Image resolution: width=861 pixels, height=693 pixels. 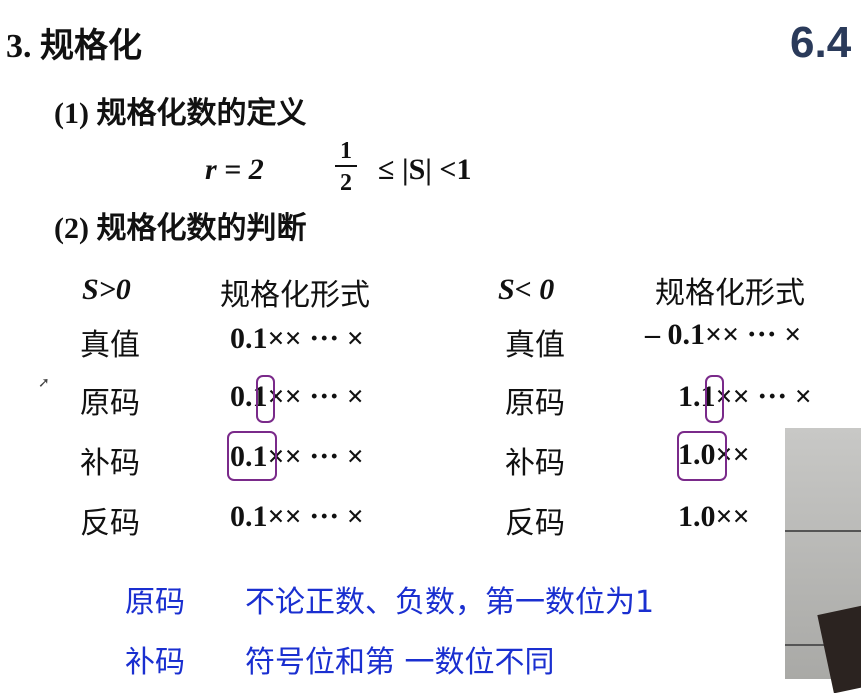 What do you see at coordinates (714, 516) in the screenshot?
I see `neg-value-ones-complement: 1.0××` at bounding box center [714, 516].